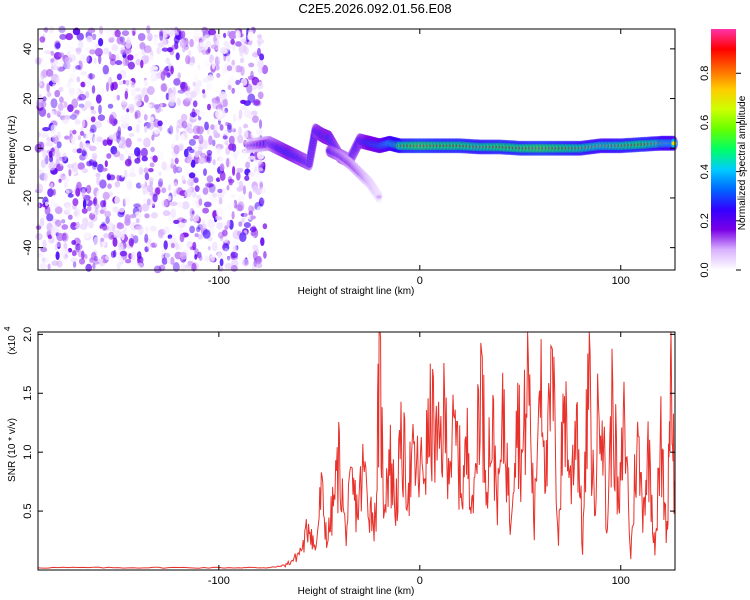 Image resolution: width=750 pixels, height=600 pixels. What do you see at coordinates (28, 198) in the screenshot?
I see `spectrogram-y-tick-label: -20` at bounding box center [28, 198].